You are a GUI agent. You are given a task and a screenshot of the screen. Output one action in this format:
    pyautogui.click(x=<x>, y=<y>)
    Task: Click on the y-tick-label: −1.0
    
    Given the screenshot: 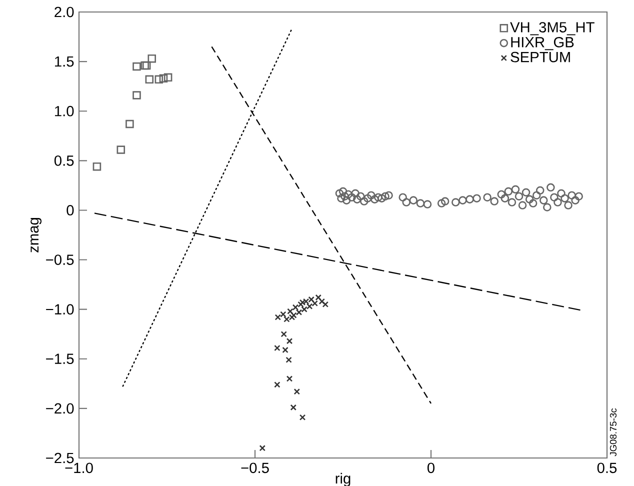 What is the action you would take?
    pyautogui.click(x=60, y=309)
    